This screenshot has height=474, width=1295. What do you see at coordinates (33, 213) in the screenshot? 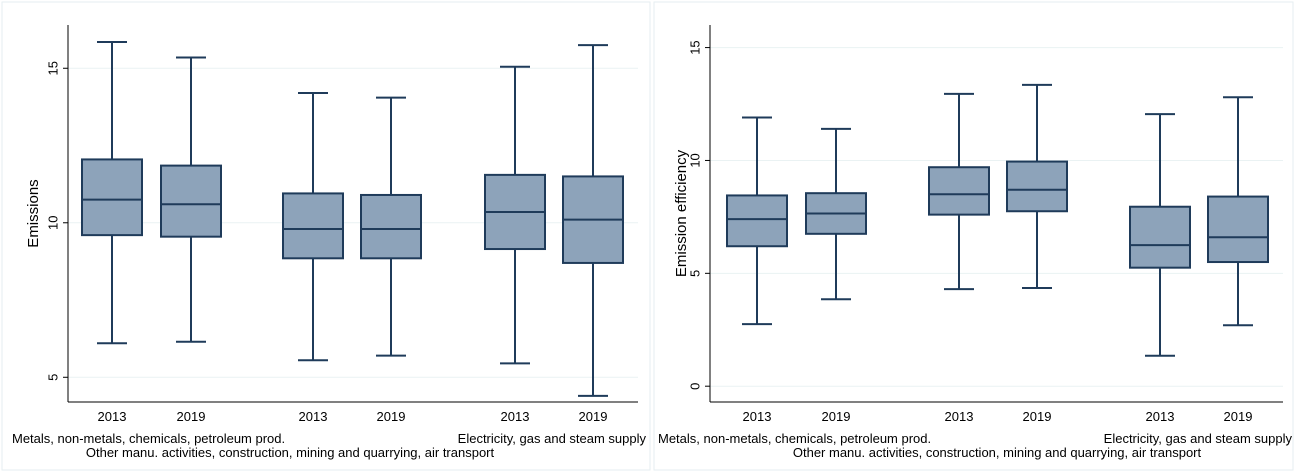
I see `y-axis-label: Emissions` at bounding box center [33, 213].